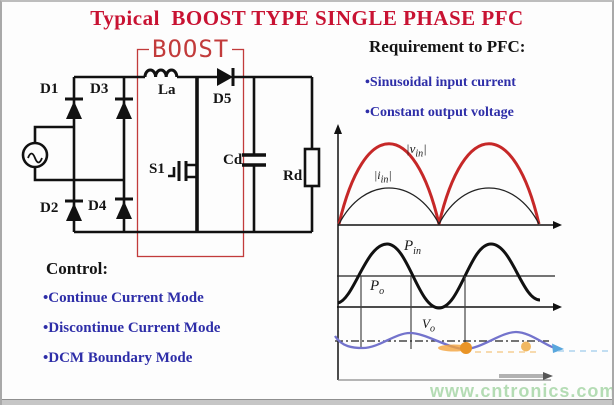 The image size is (614, 405). Describe the element at coordinates (167, 90) in the screenshot. I see `label-la: La` at that location.